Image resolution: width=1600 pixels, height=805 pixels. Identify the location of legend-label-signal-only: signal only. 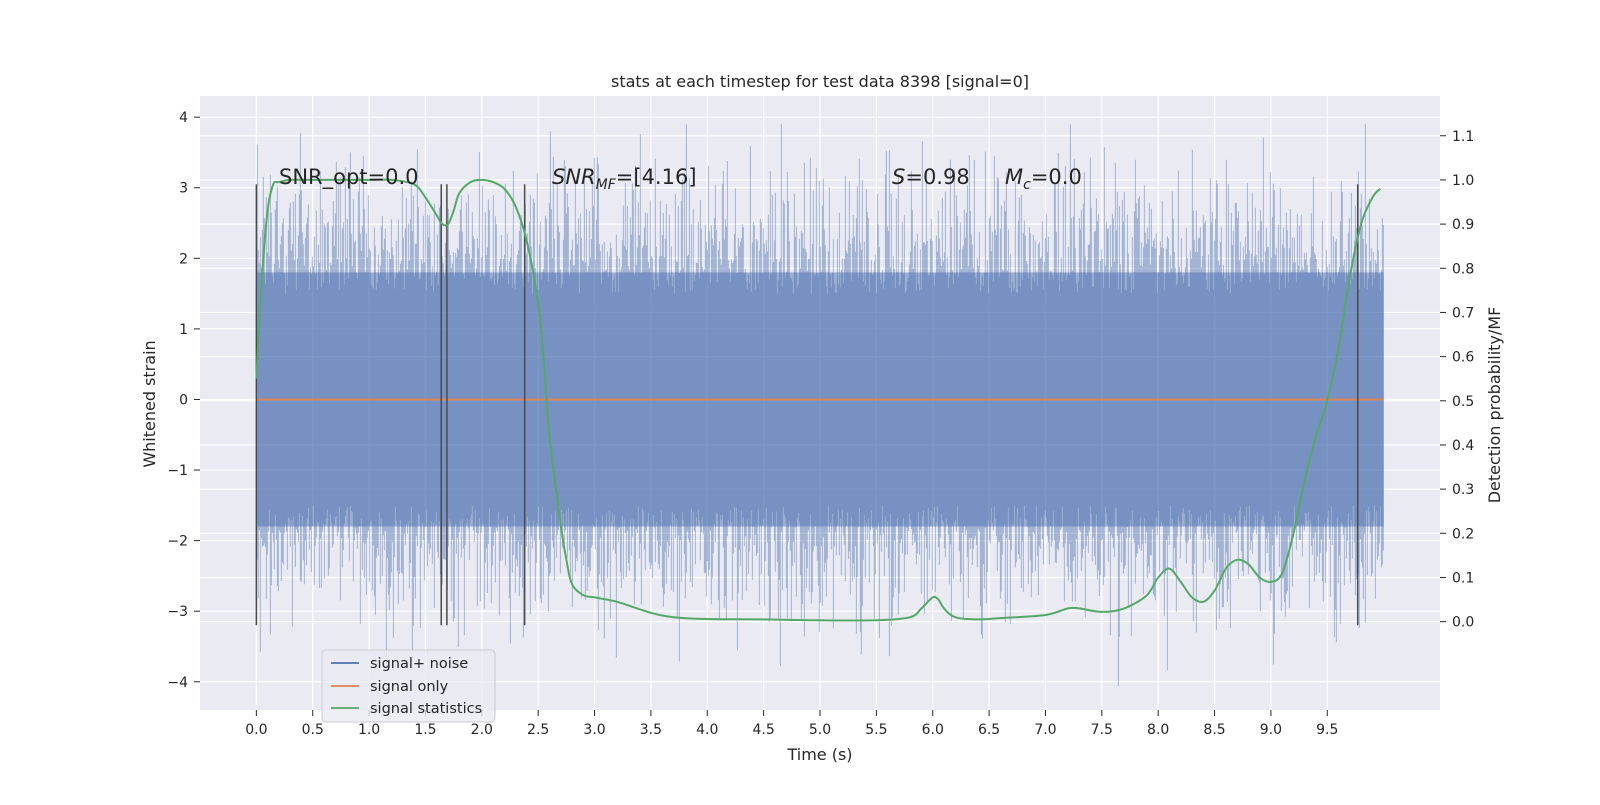
(409, 687).